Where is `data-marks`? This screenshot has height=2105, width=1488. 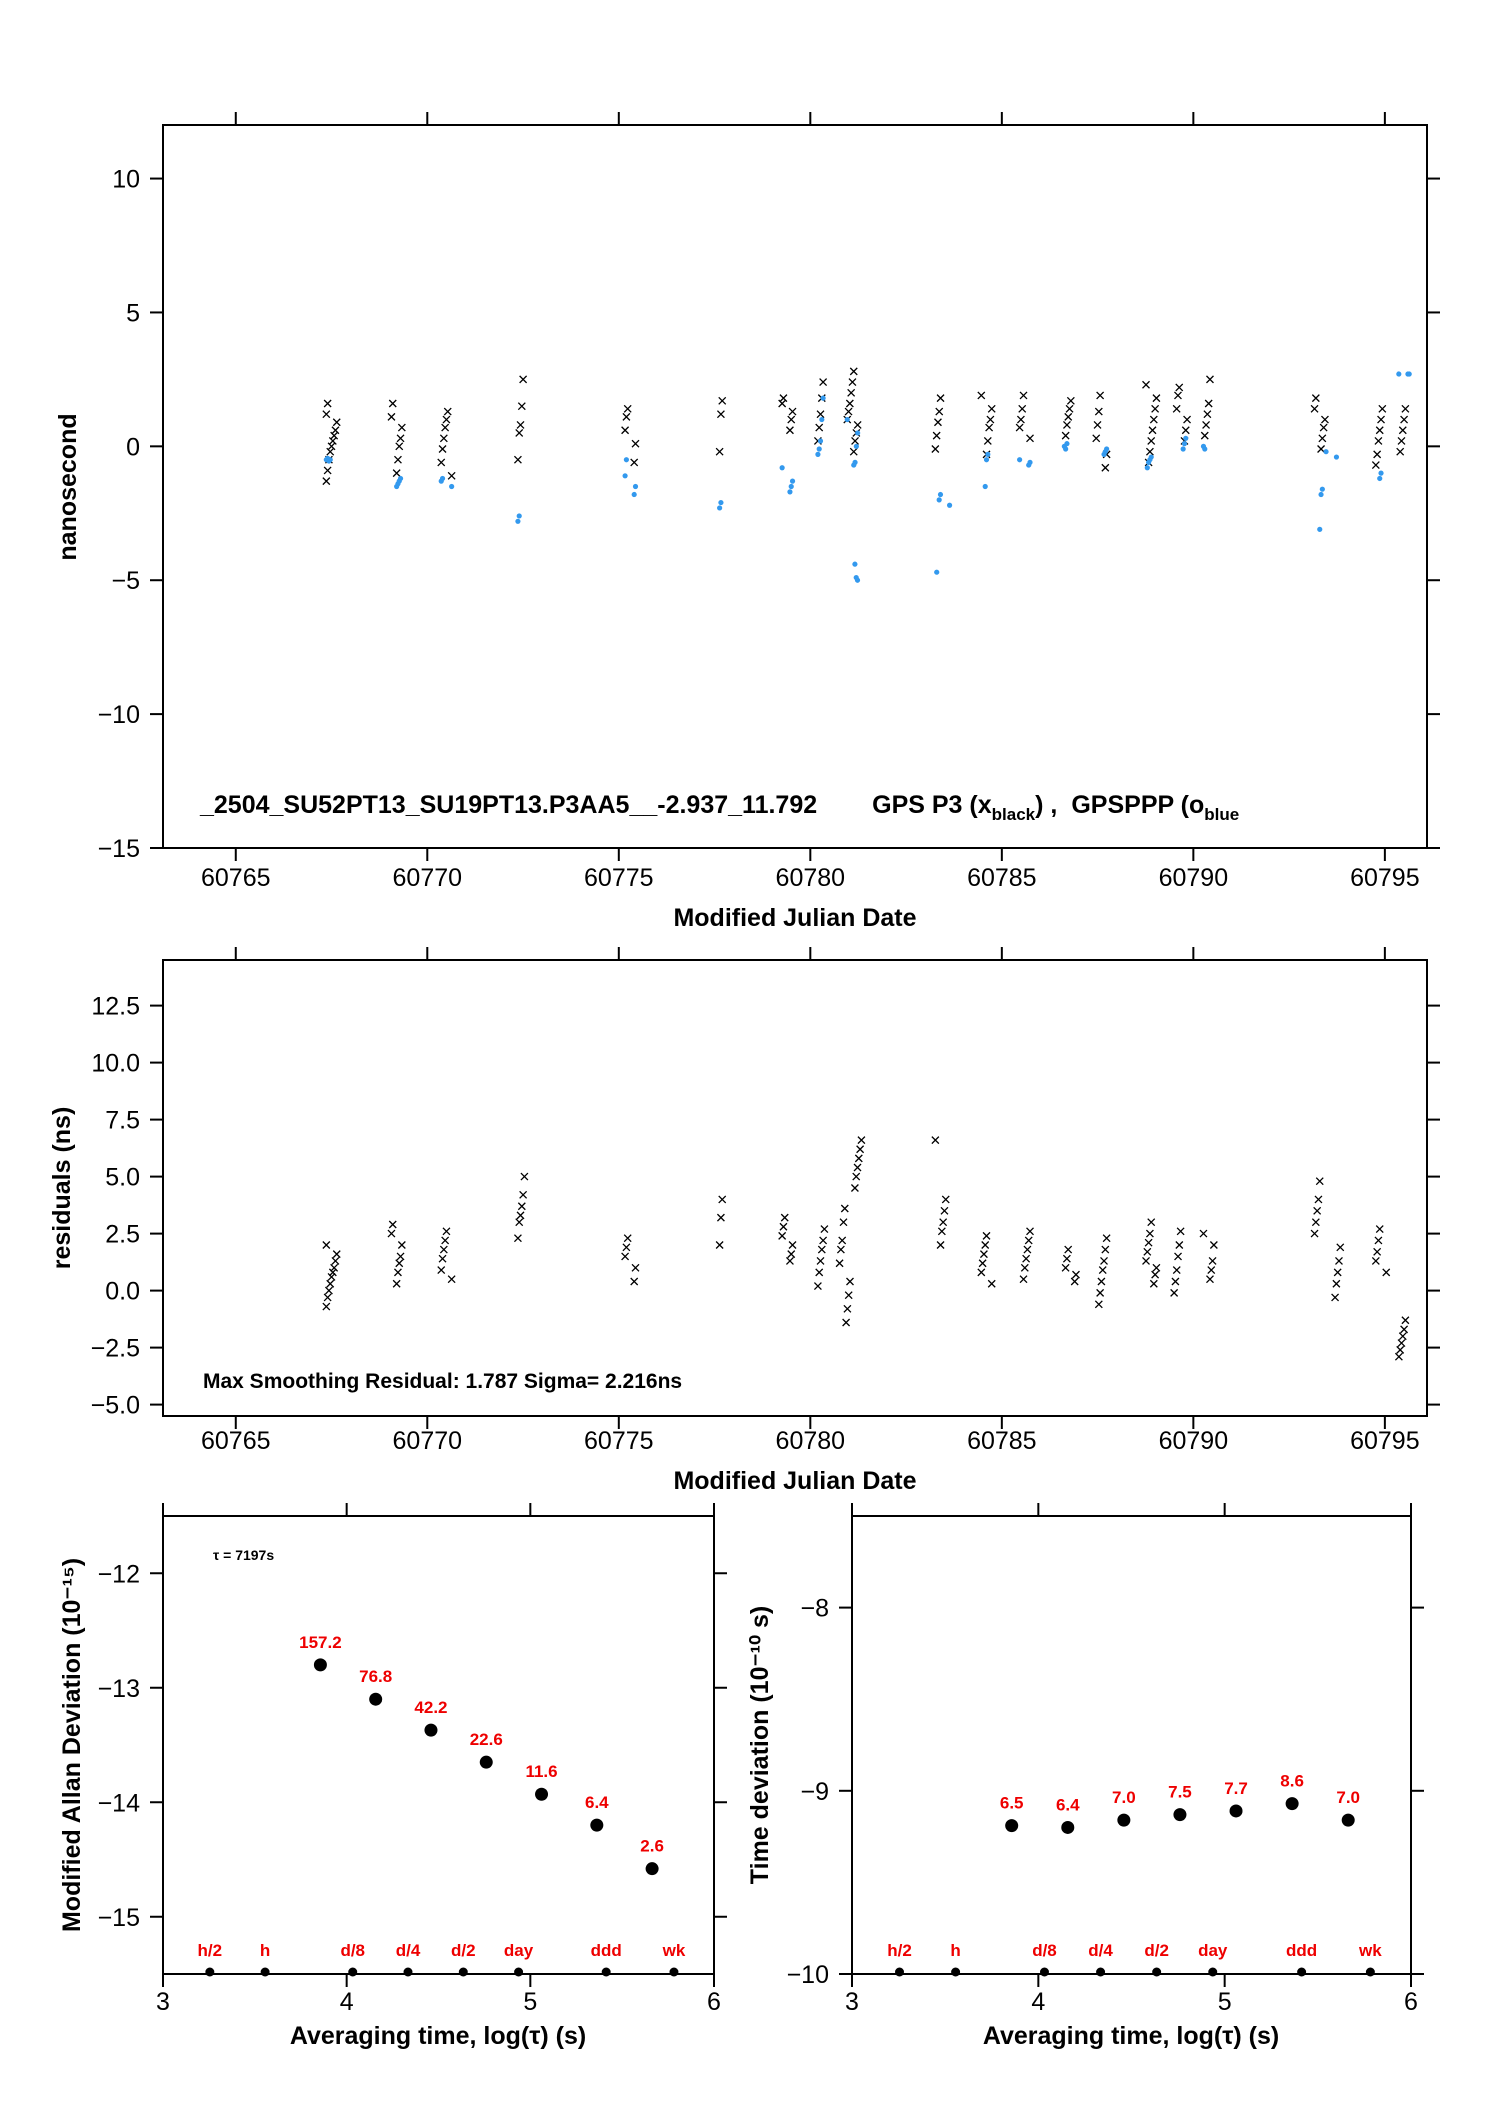
data-marks is located at coordinates (866, 1248).